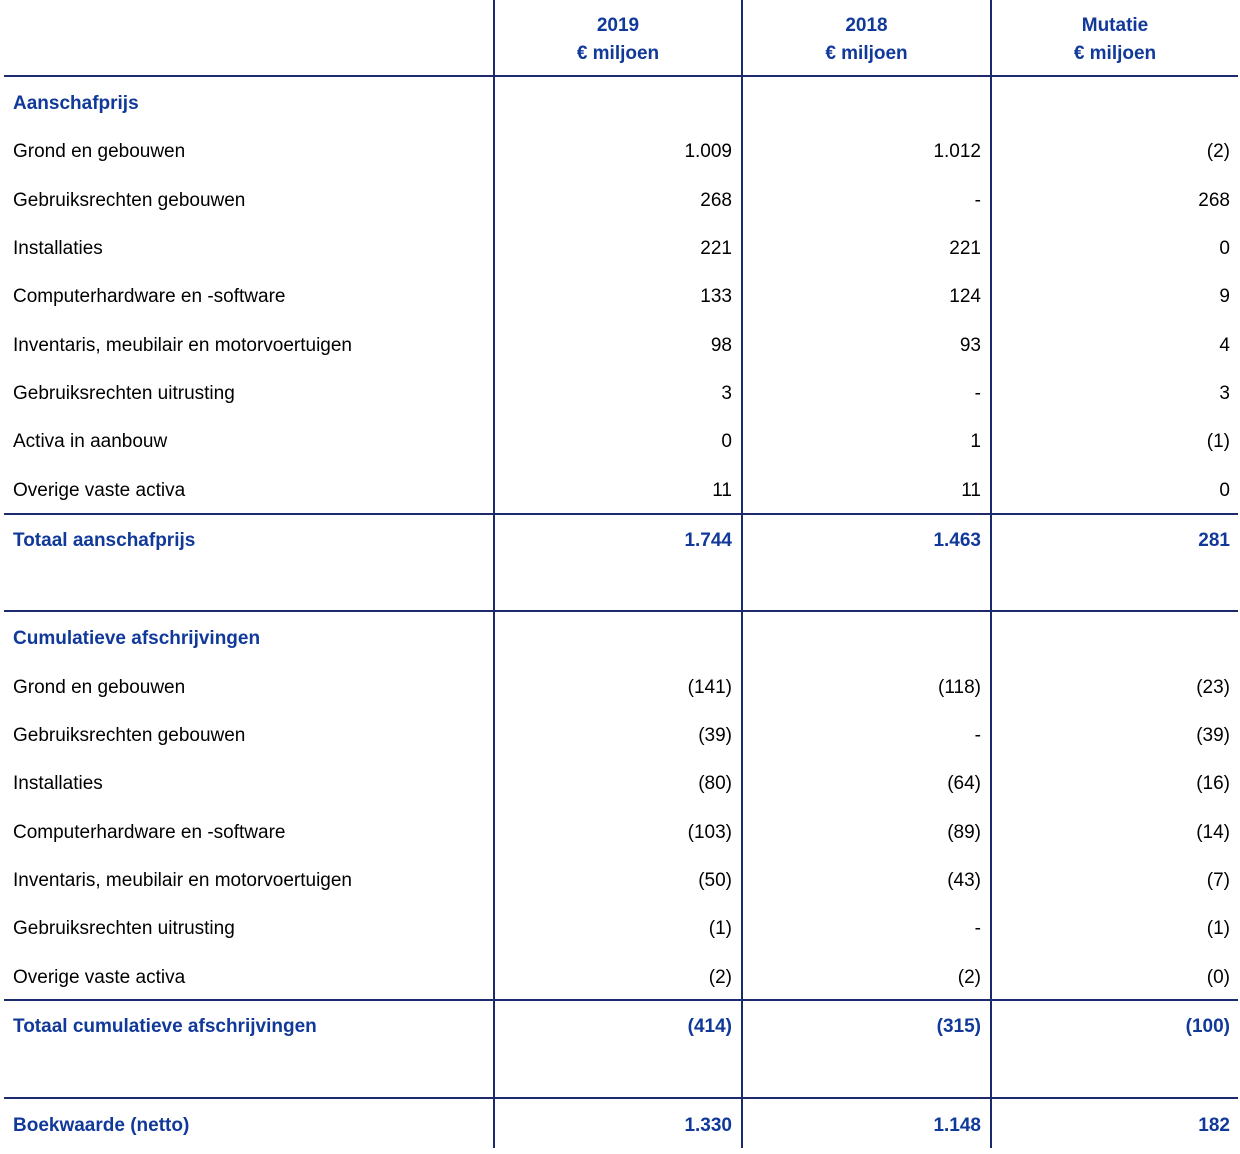 This screenshot has width=1240, height=1154. What do you see at coordinates (1213, 687) in the screenshot?
I see `value-mutatie: (23)` at bounding box center [1213, 687].